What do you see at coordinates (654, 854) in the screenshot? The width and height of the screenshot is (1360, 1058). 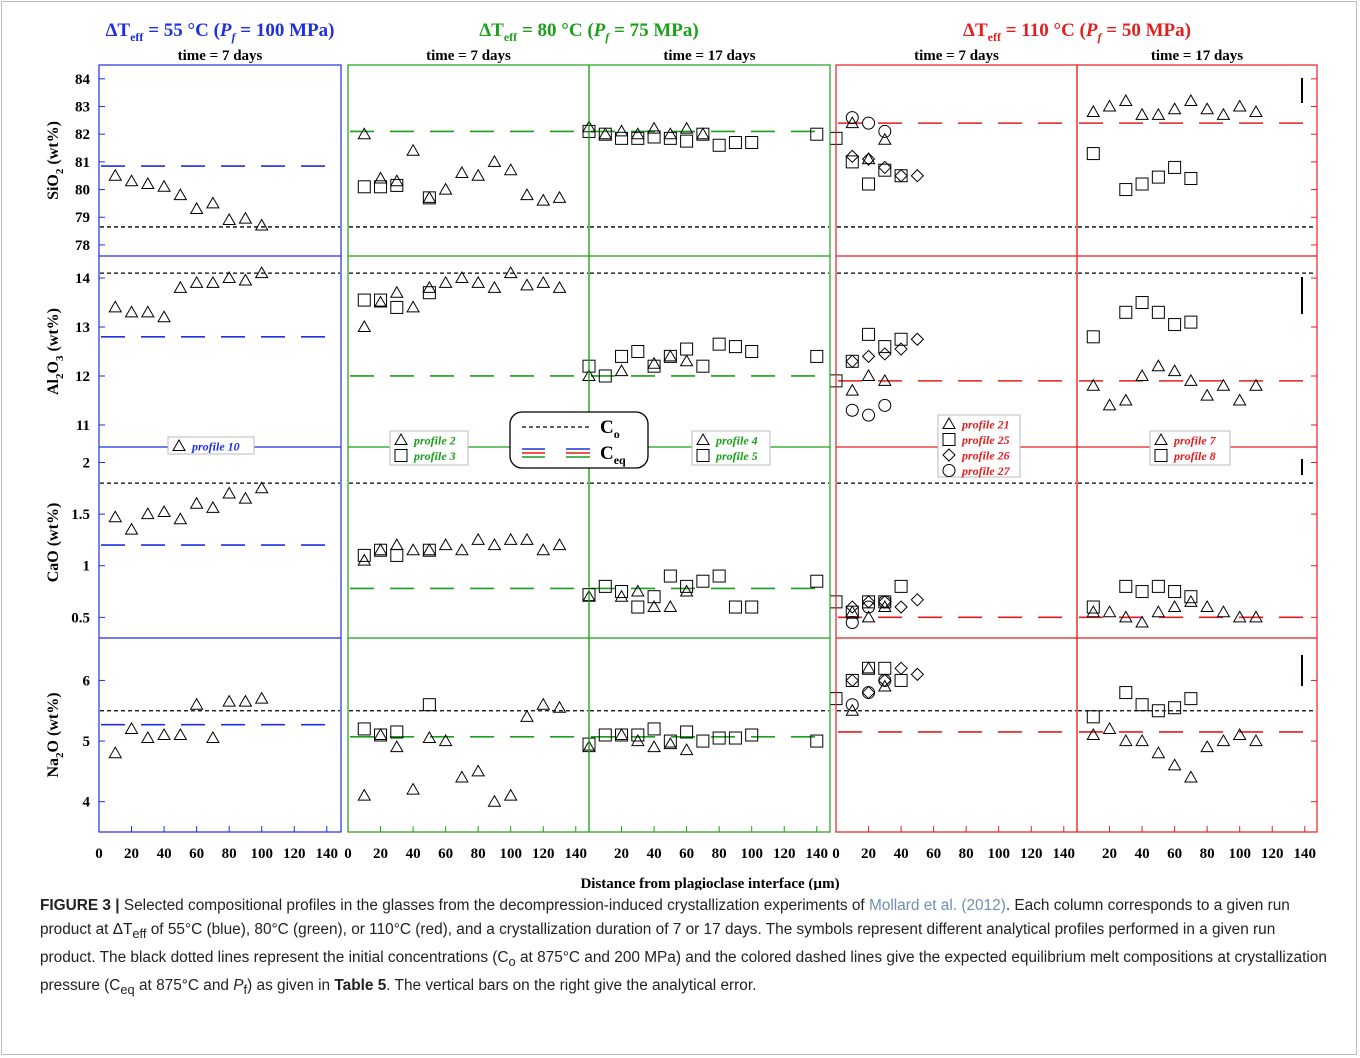 I see `x-tick-label: 40` at bounding box center [654, 854].